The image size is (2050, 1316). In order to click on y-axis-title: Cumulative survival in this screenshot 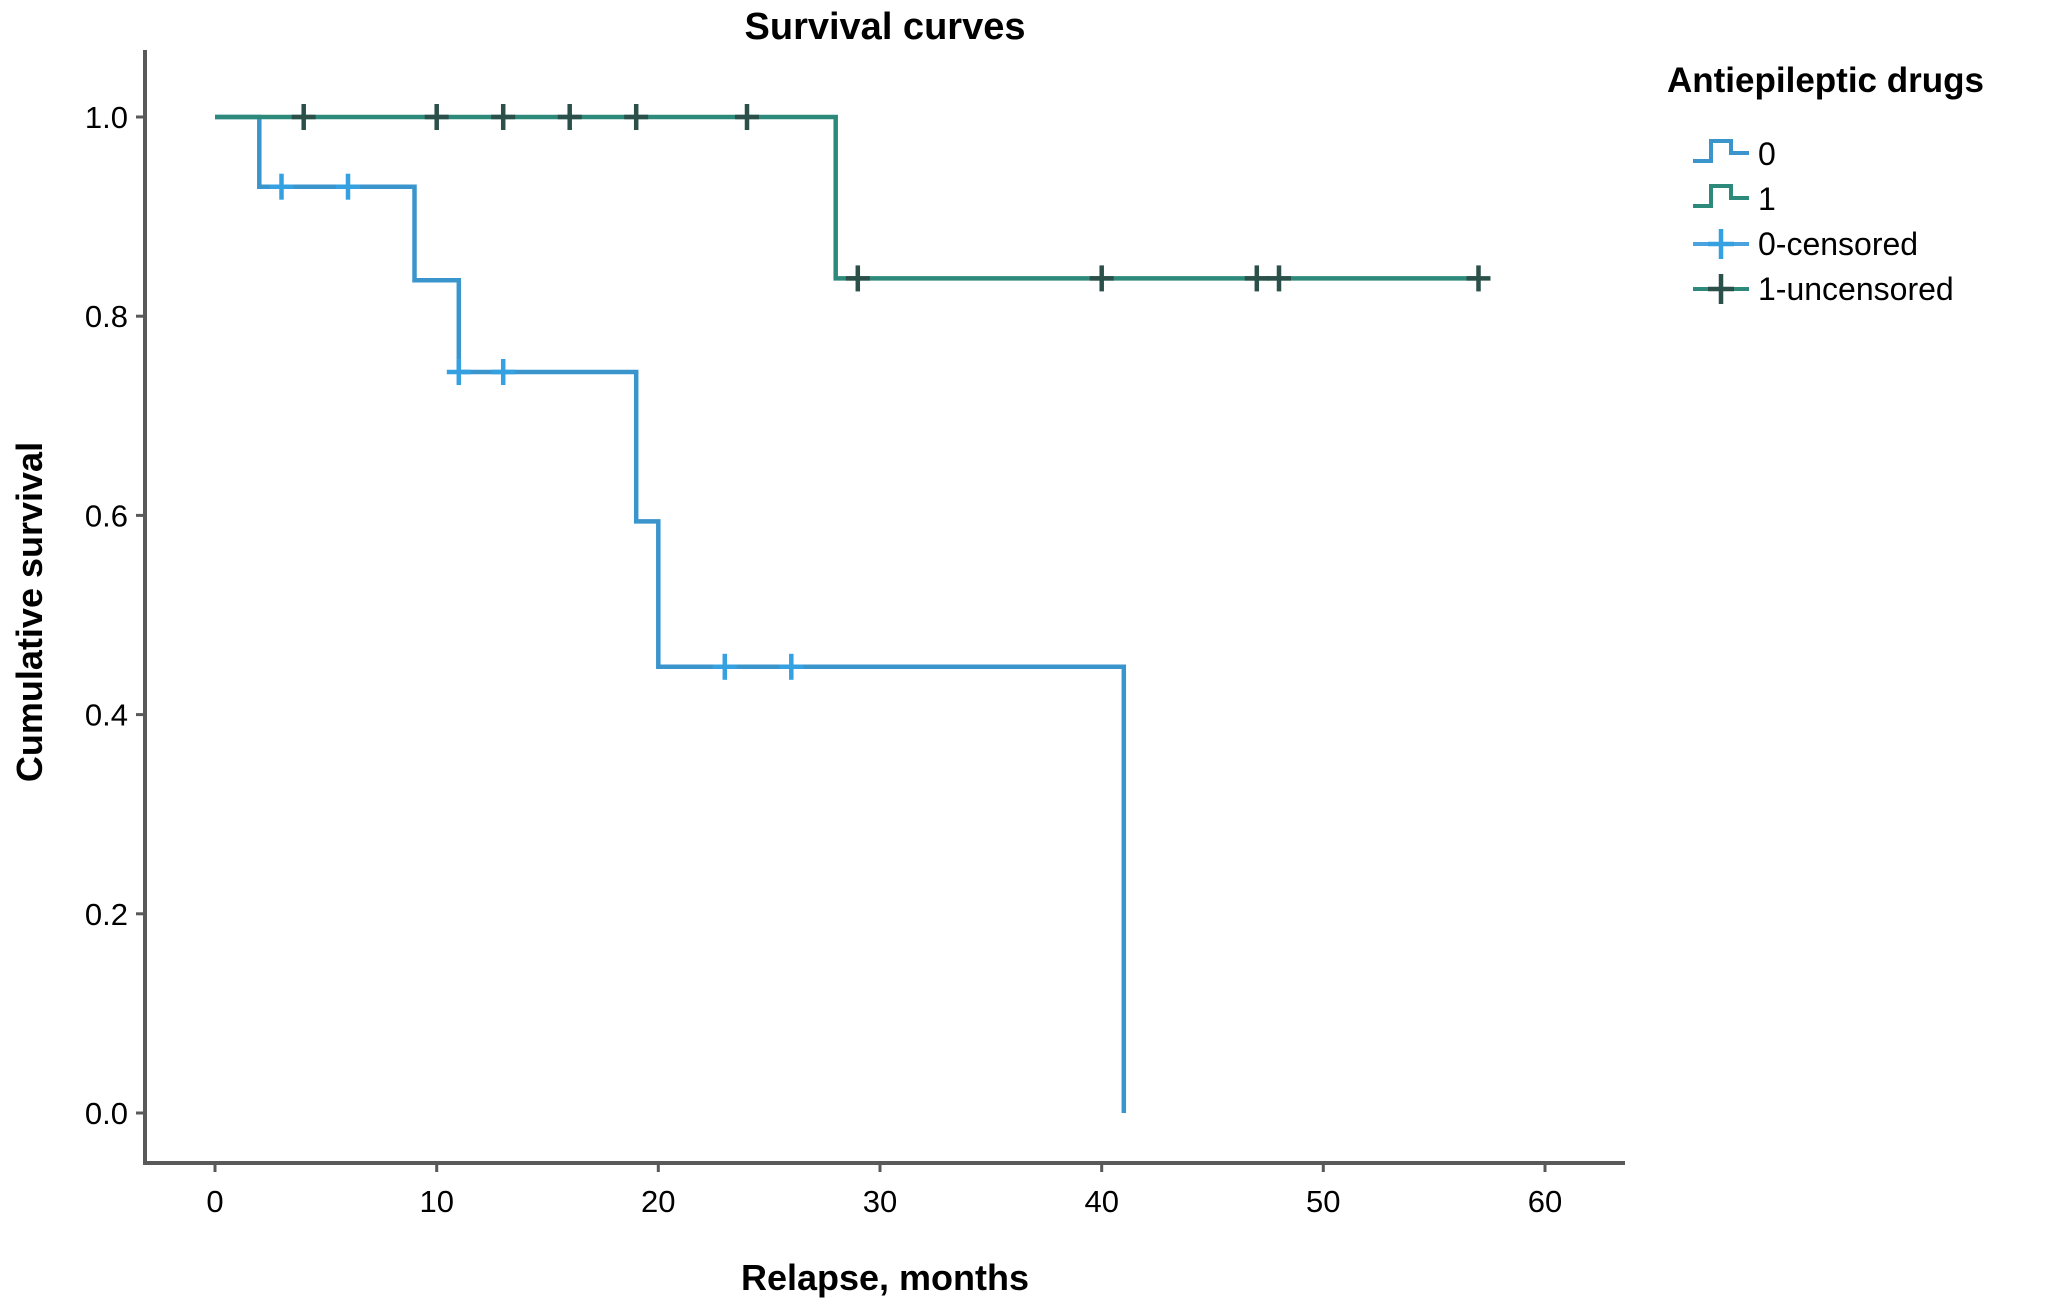, I will do `click(29, 612)`.